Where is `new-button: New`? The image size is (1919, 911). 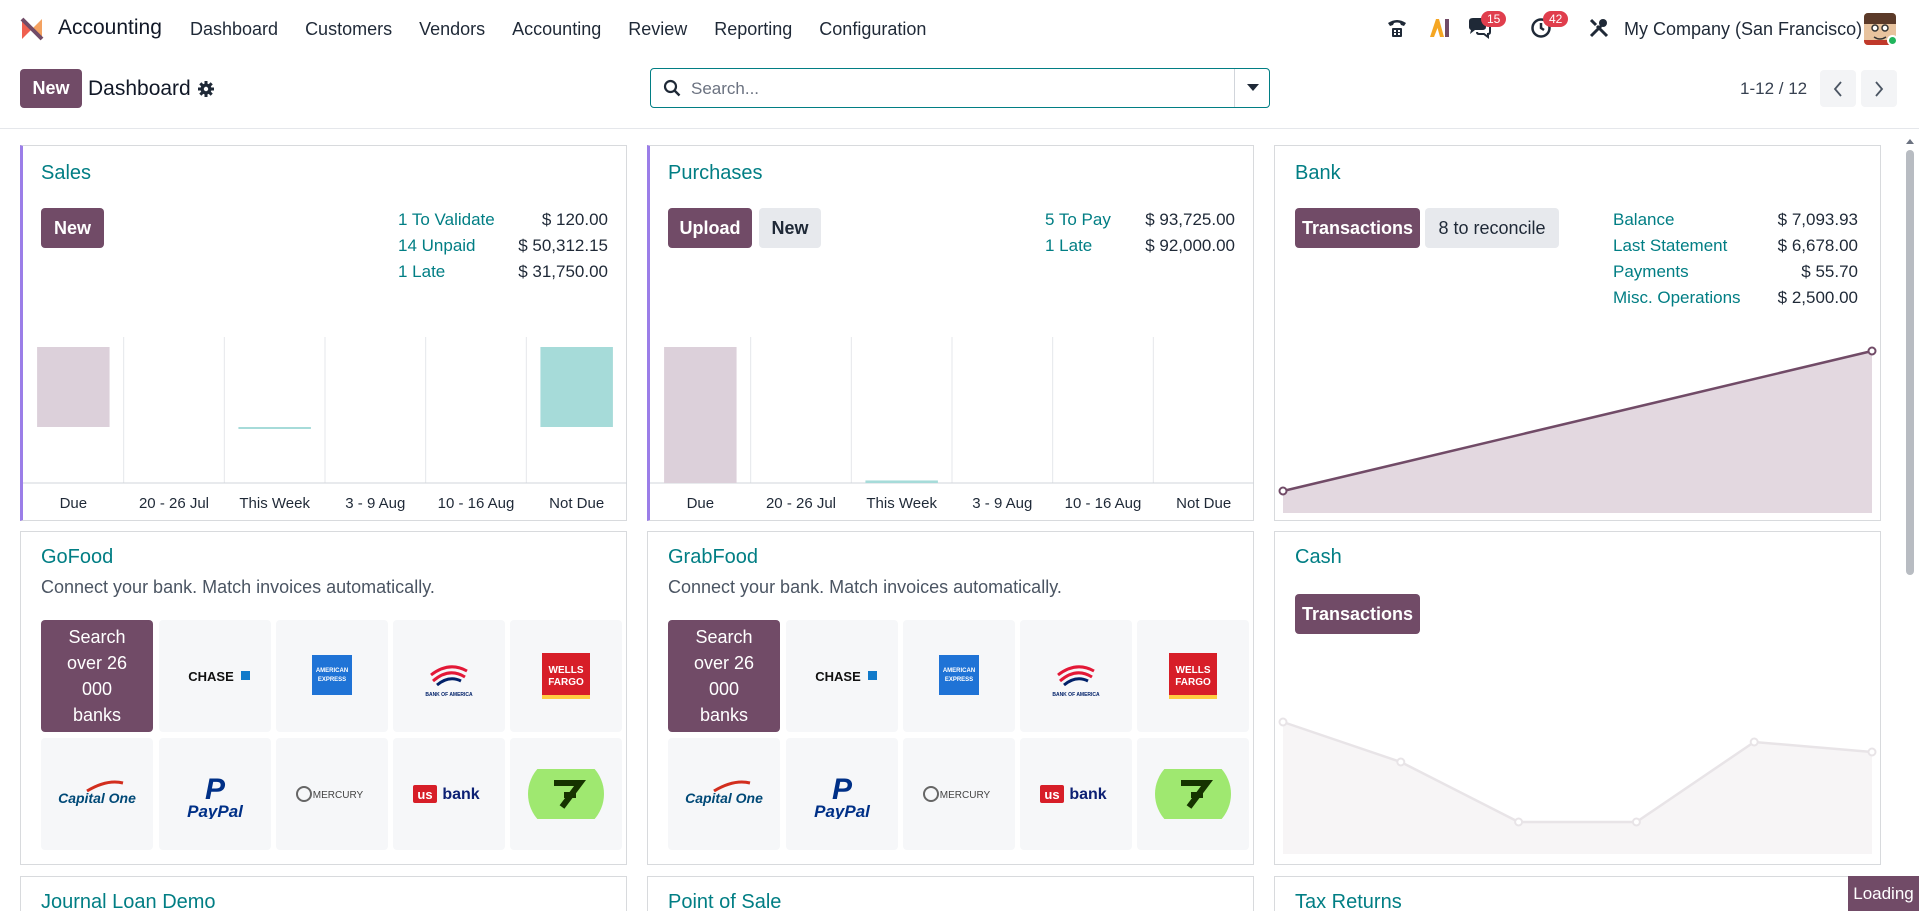
new-button: New is located at coordinates (51, 88).